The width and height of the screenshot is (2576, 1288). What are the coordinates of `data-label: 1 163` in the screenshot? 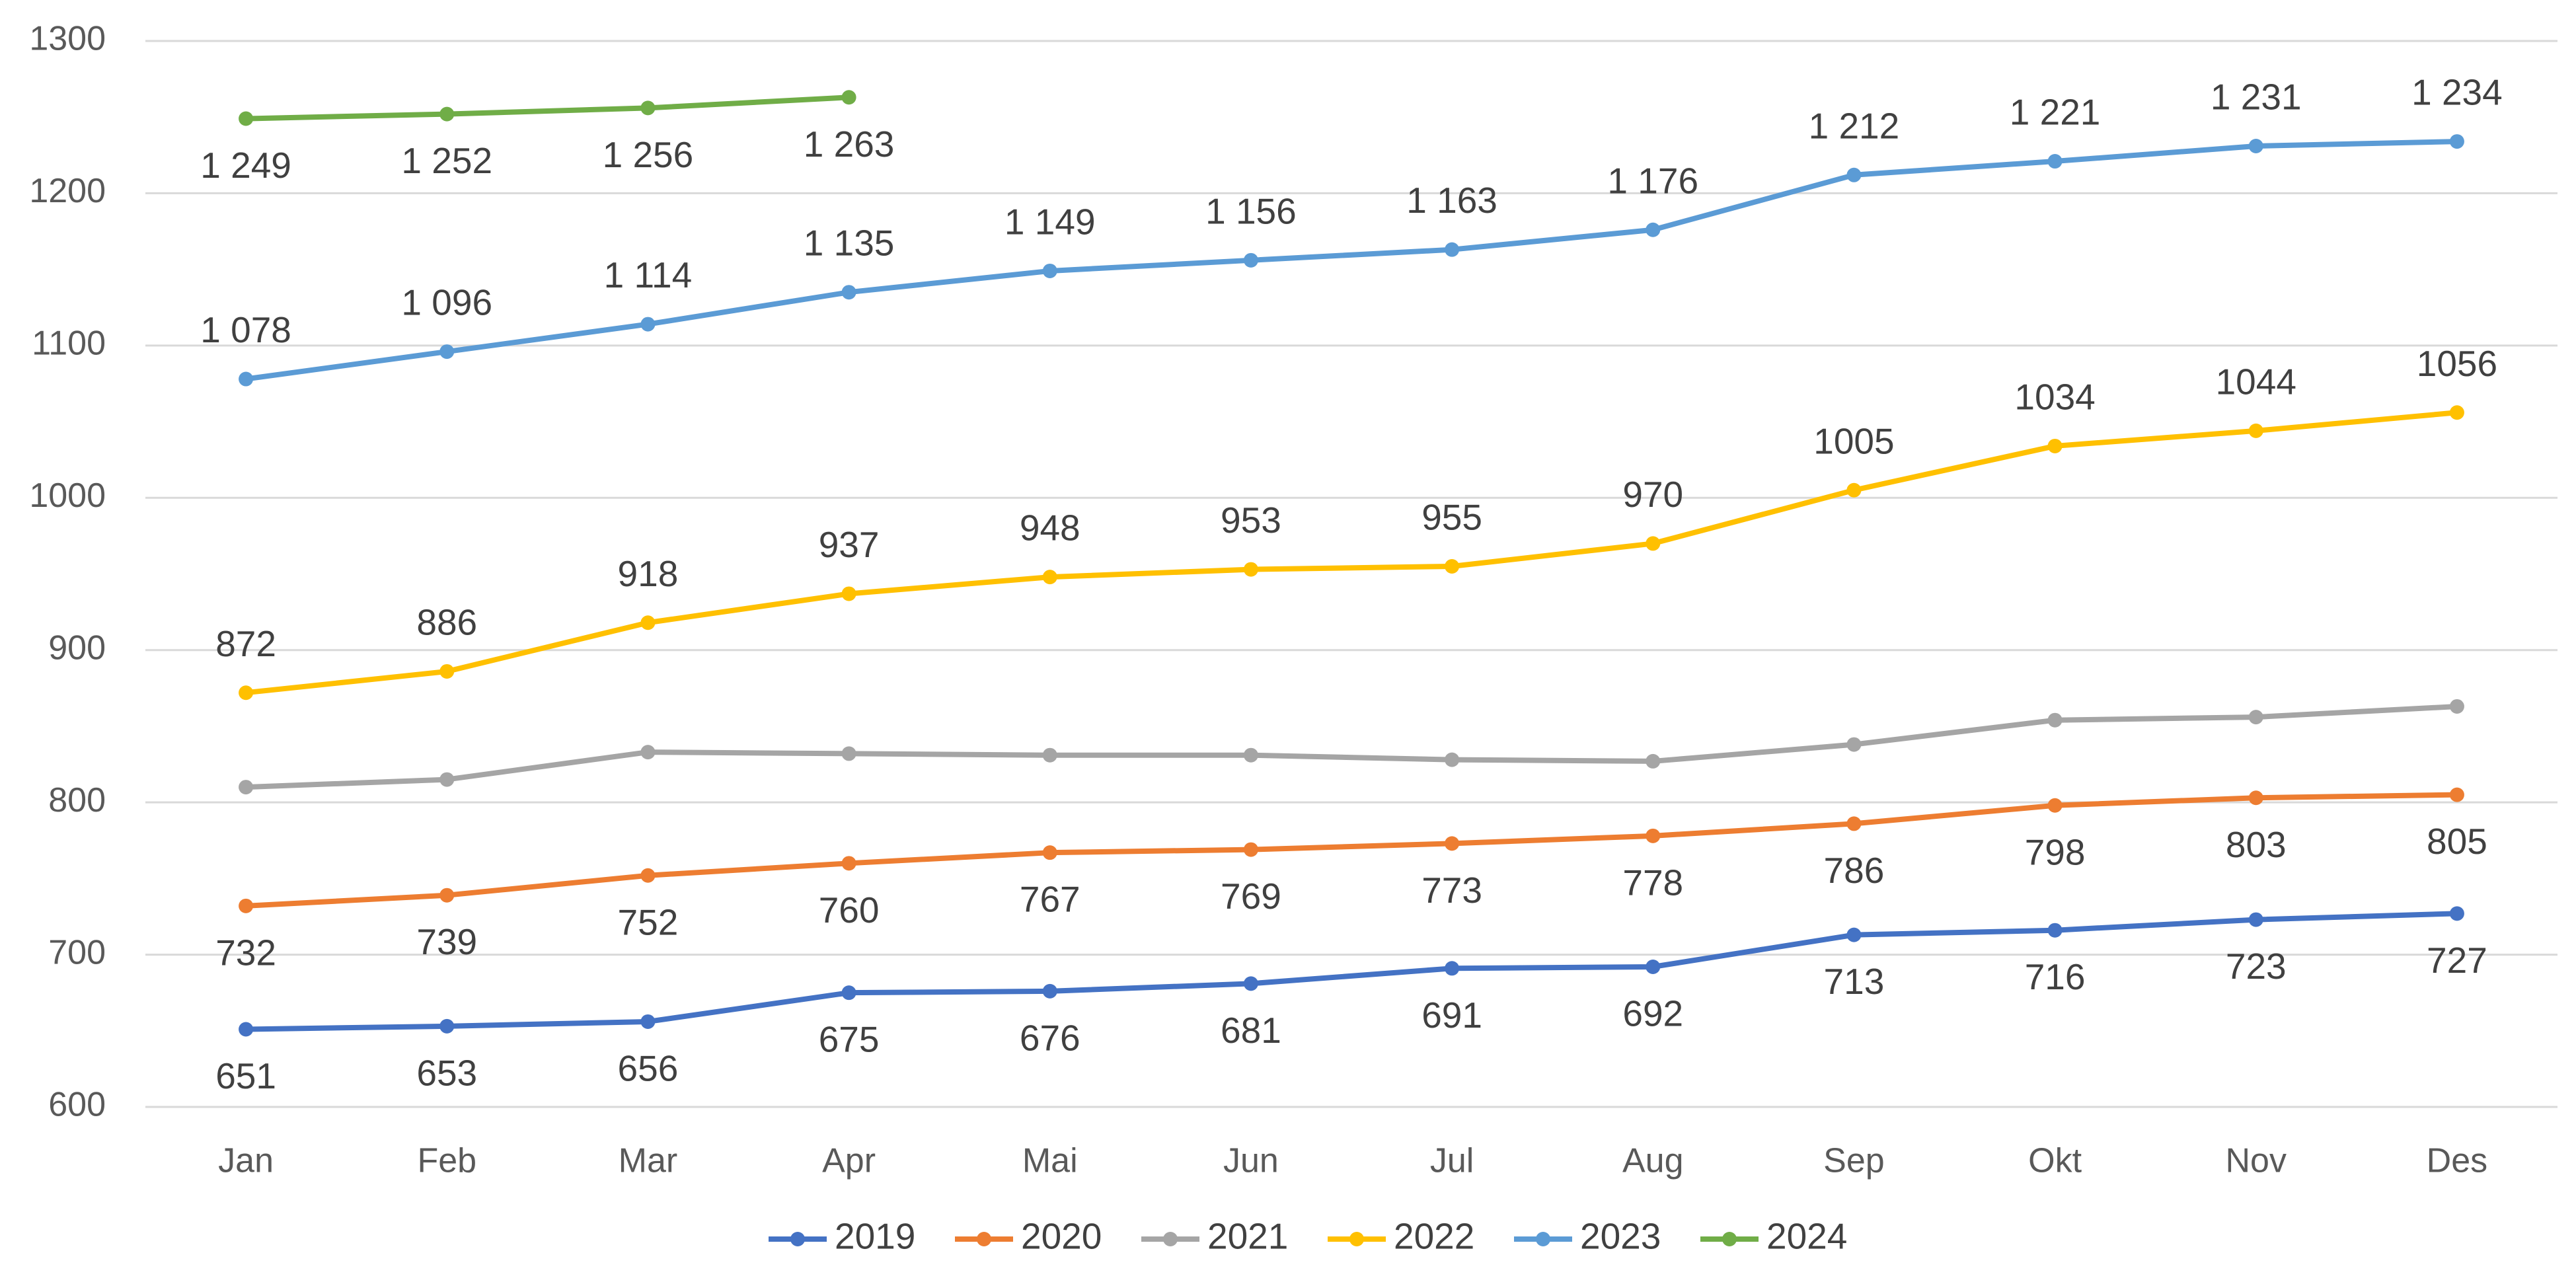 It's located at (1451, 201).